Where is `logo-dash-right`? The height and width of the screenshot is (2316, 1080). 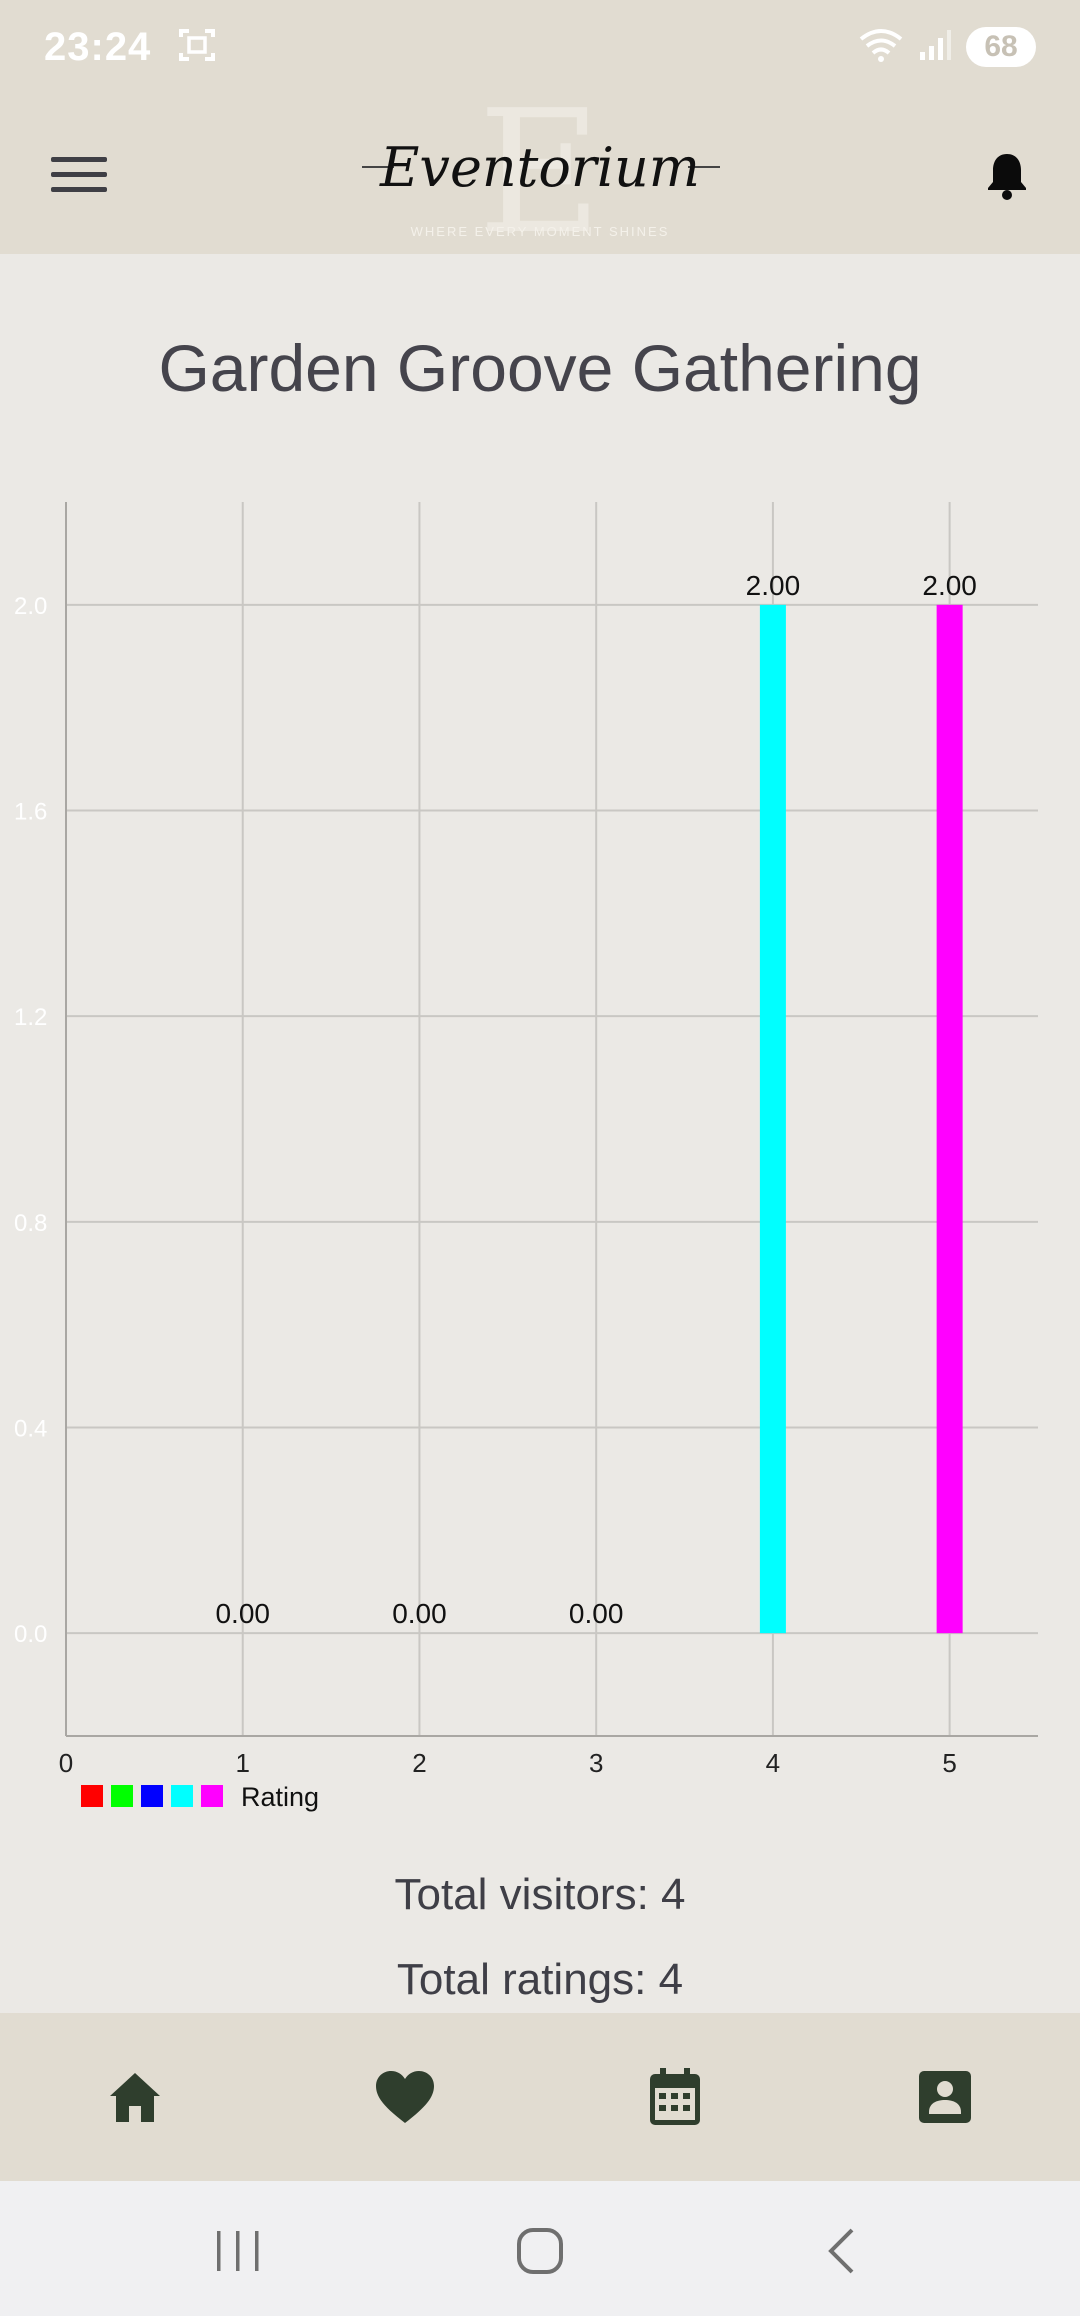 logo-dash-right is located at coordinates (704, 167).